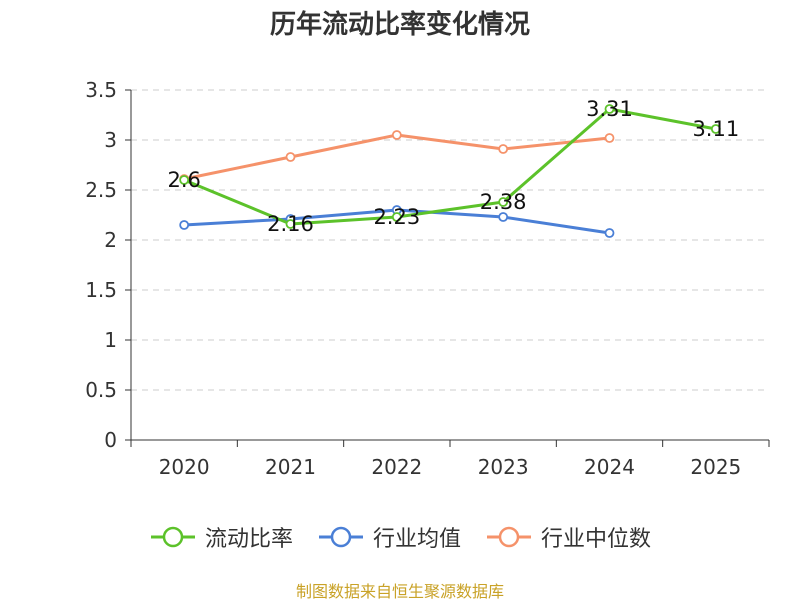 The width and height of the screenshot is (800, 602). I want to click on x-tick-label: 2025, so click(715, 467).